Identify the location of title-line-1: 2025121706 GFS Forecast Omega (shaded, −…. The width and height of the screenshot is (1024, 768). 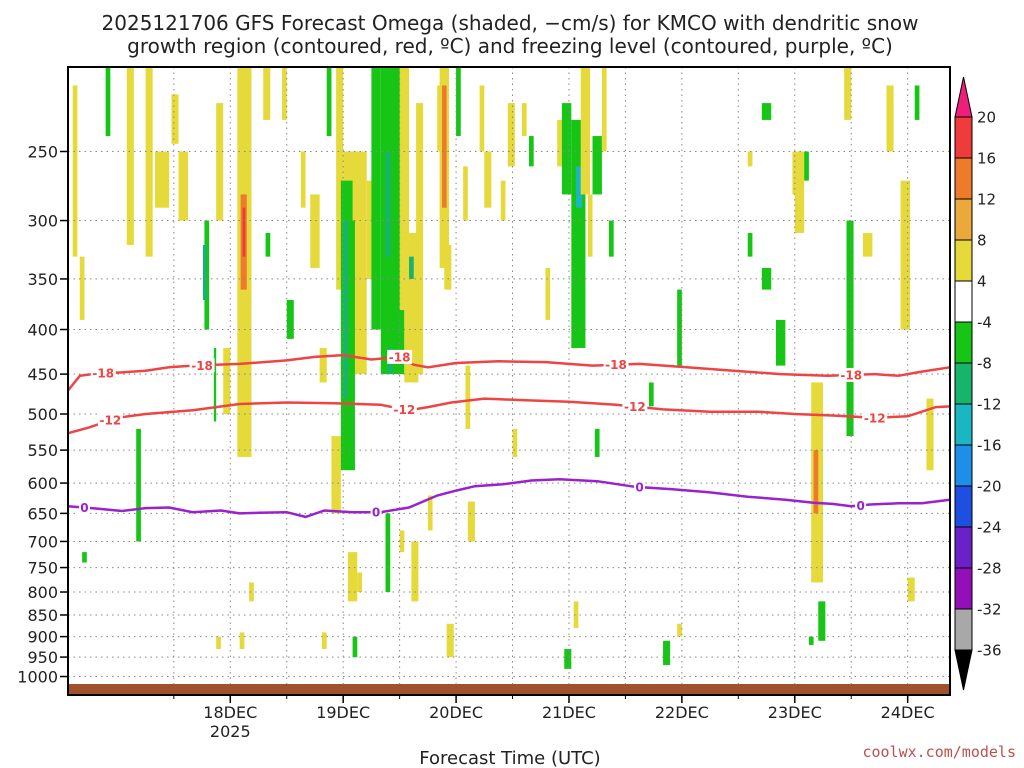
(510, 23).